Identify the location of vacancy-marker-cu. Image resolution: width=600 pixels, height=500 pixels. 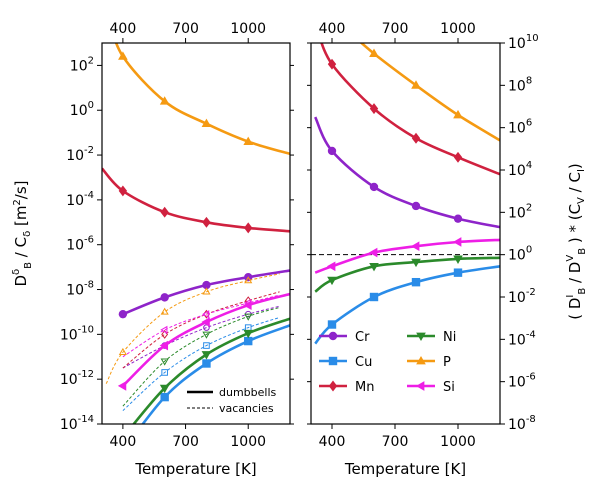
(206, 345).